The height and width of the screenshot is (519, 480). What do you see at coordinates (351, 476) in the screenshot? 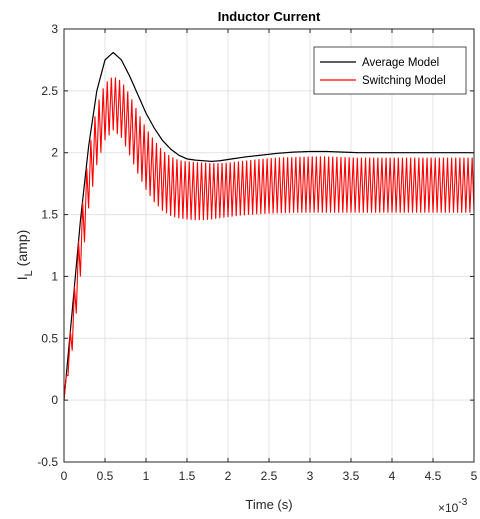
I see `x-tick-label: 3.5` at bounding box center [351, 476].